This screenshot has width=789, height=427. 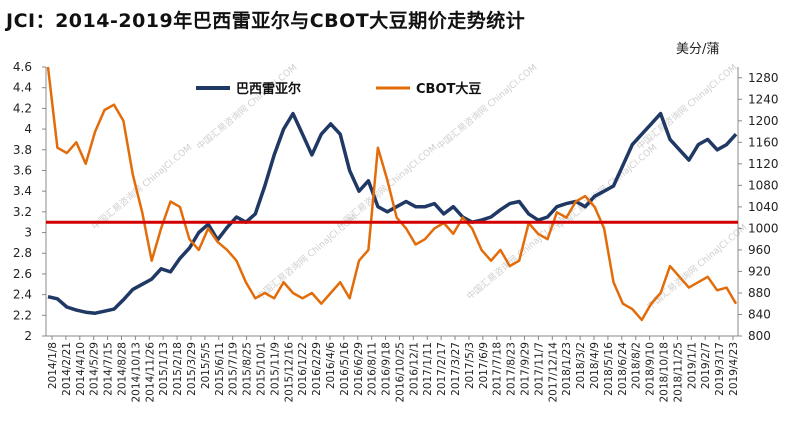 I want to click on x-tick-label: 2016/2/29, so click(x=317, y=369).